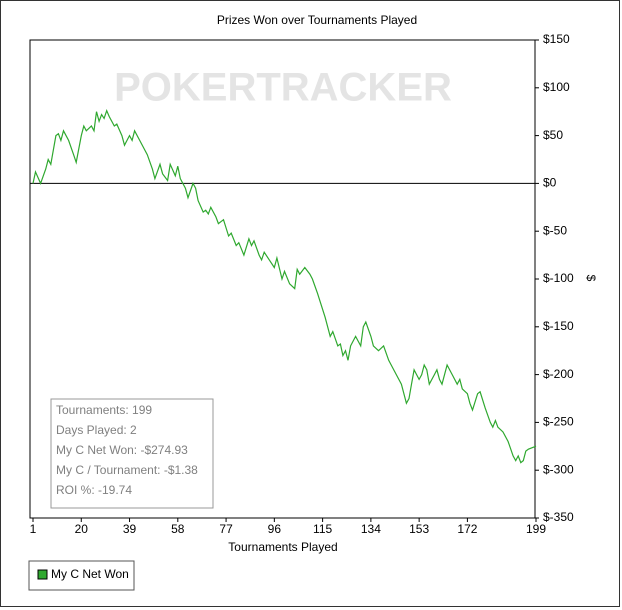 This screenshot has height=610, width=622. Describe the element at coordinates (275, 529) in the screenshot. I see `x-tick-label: 96` at that location.